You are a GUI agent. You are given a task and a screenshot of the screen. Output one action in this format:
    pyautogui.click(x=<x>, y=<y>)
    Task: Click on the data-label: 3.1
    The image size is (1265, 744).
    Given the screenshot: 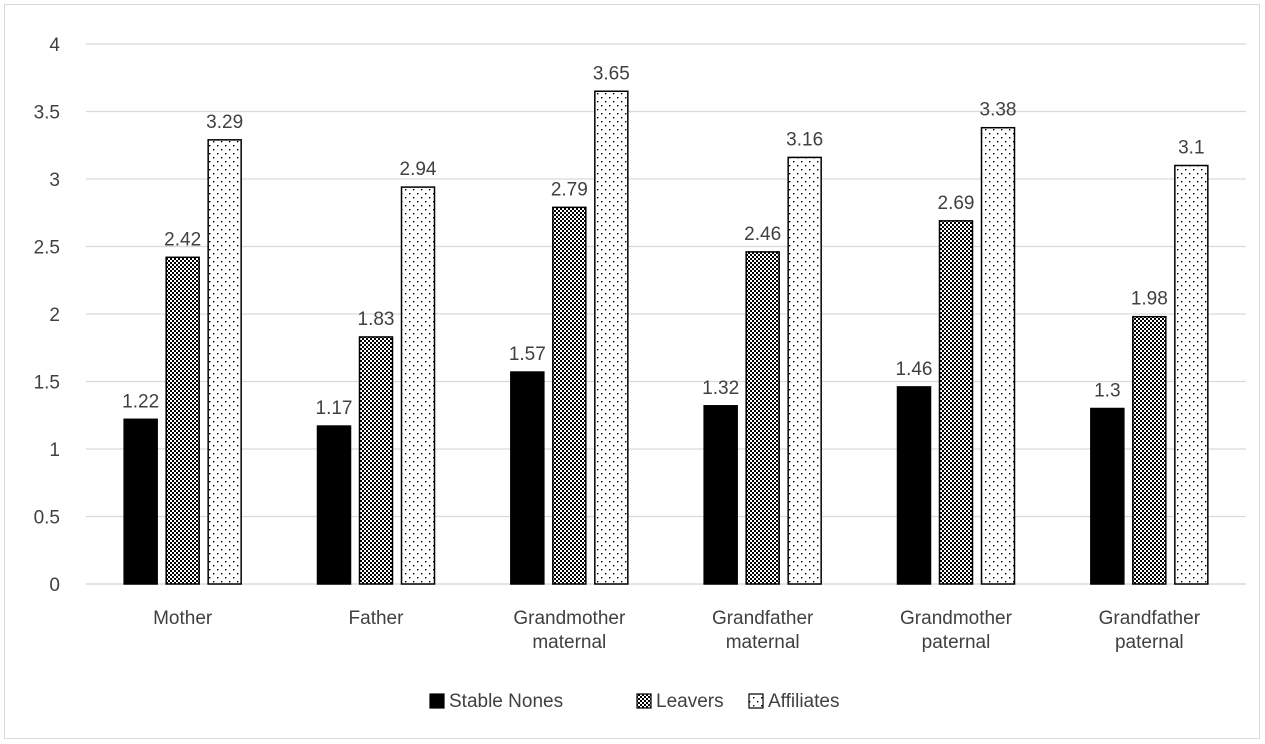 What is the action you would take?
    pyautogui.click(x=1191, y=148)
    